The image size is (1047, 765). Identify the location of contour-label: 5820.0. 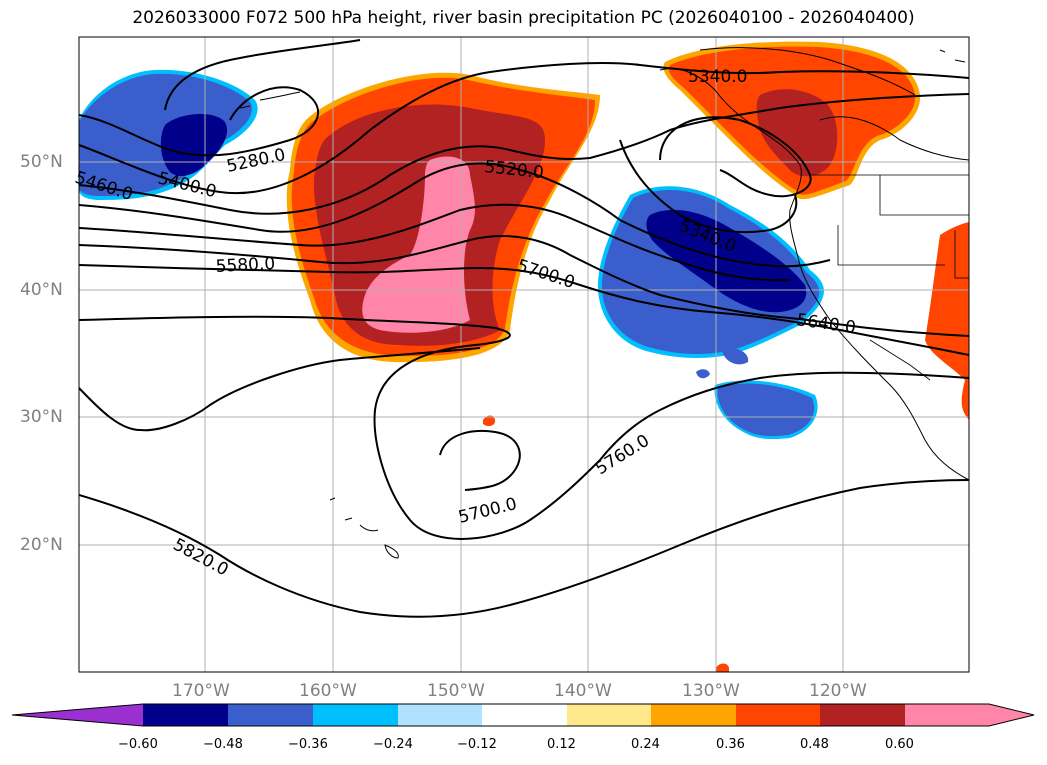
(201, 558).